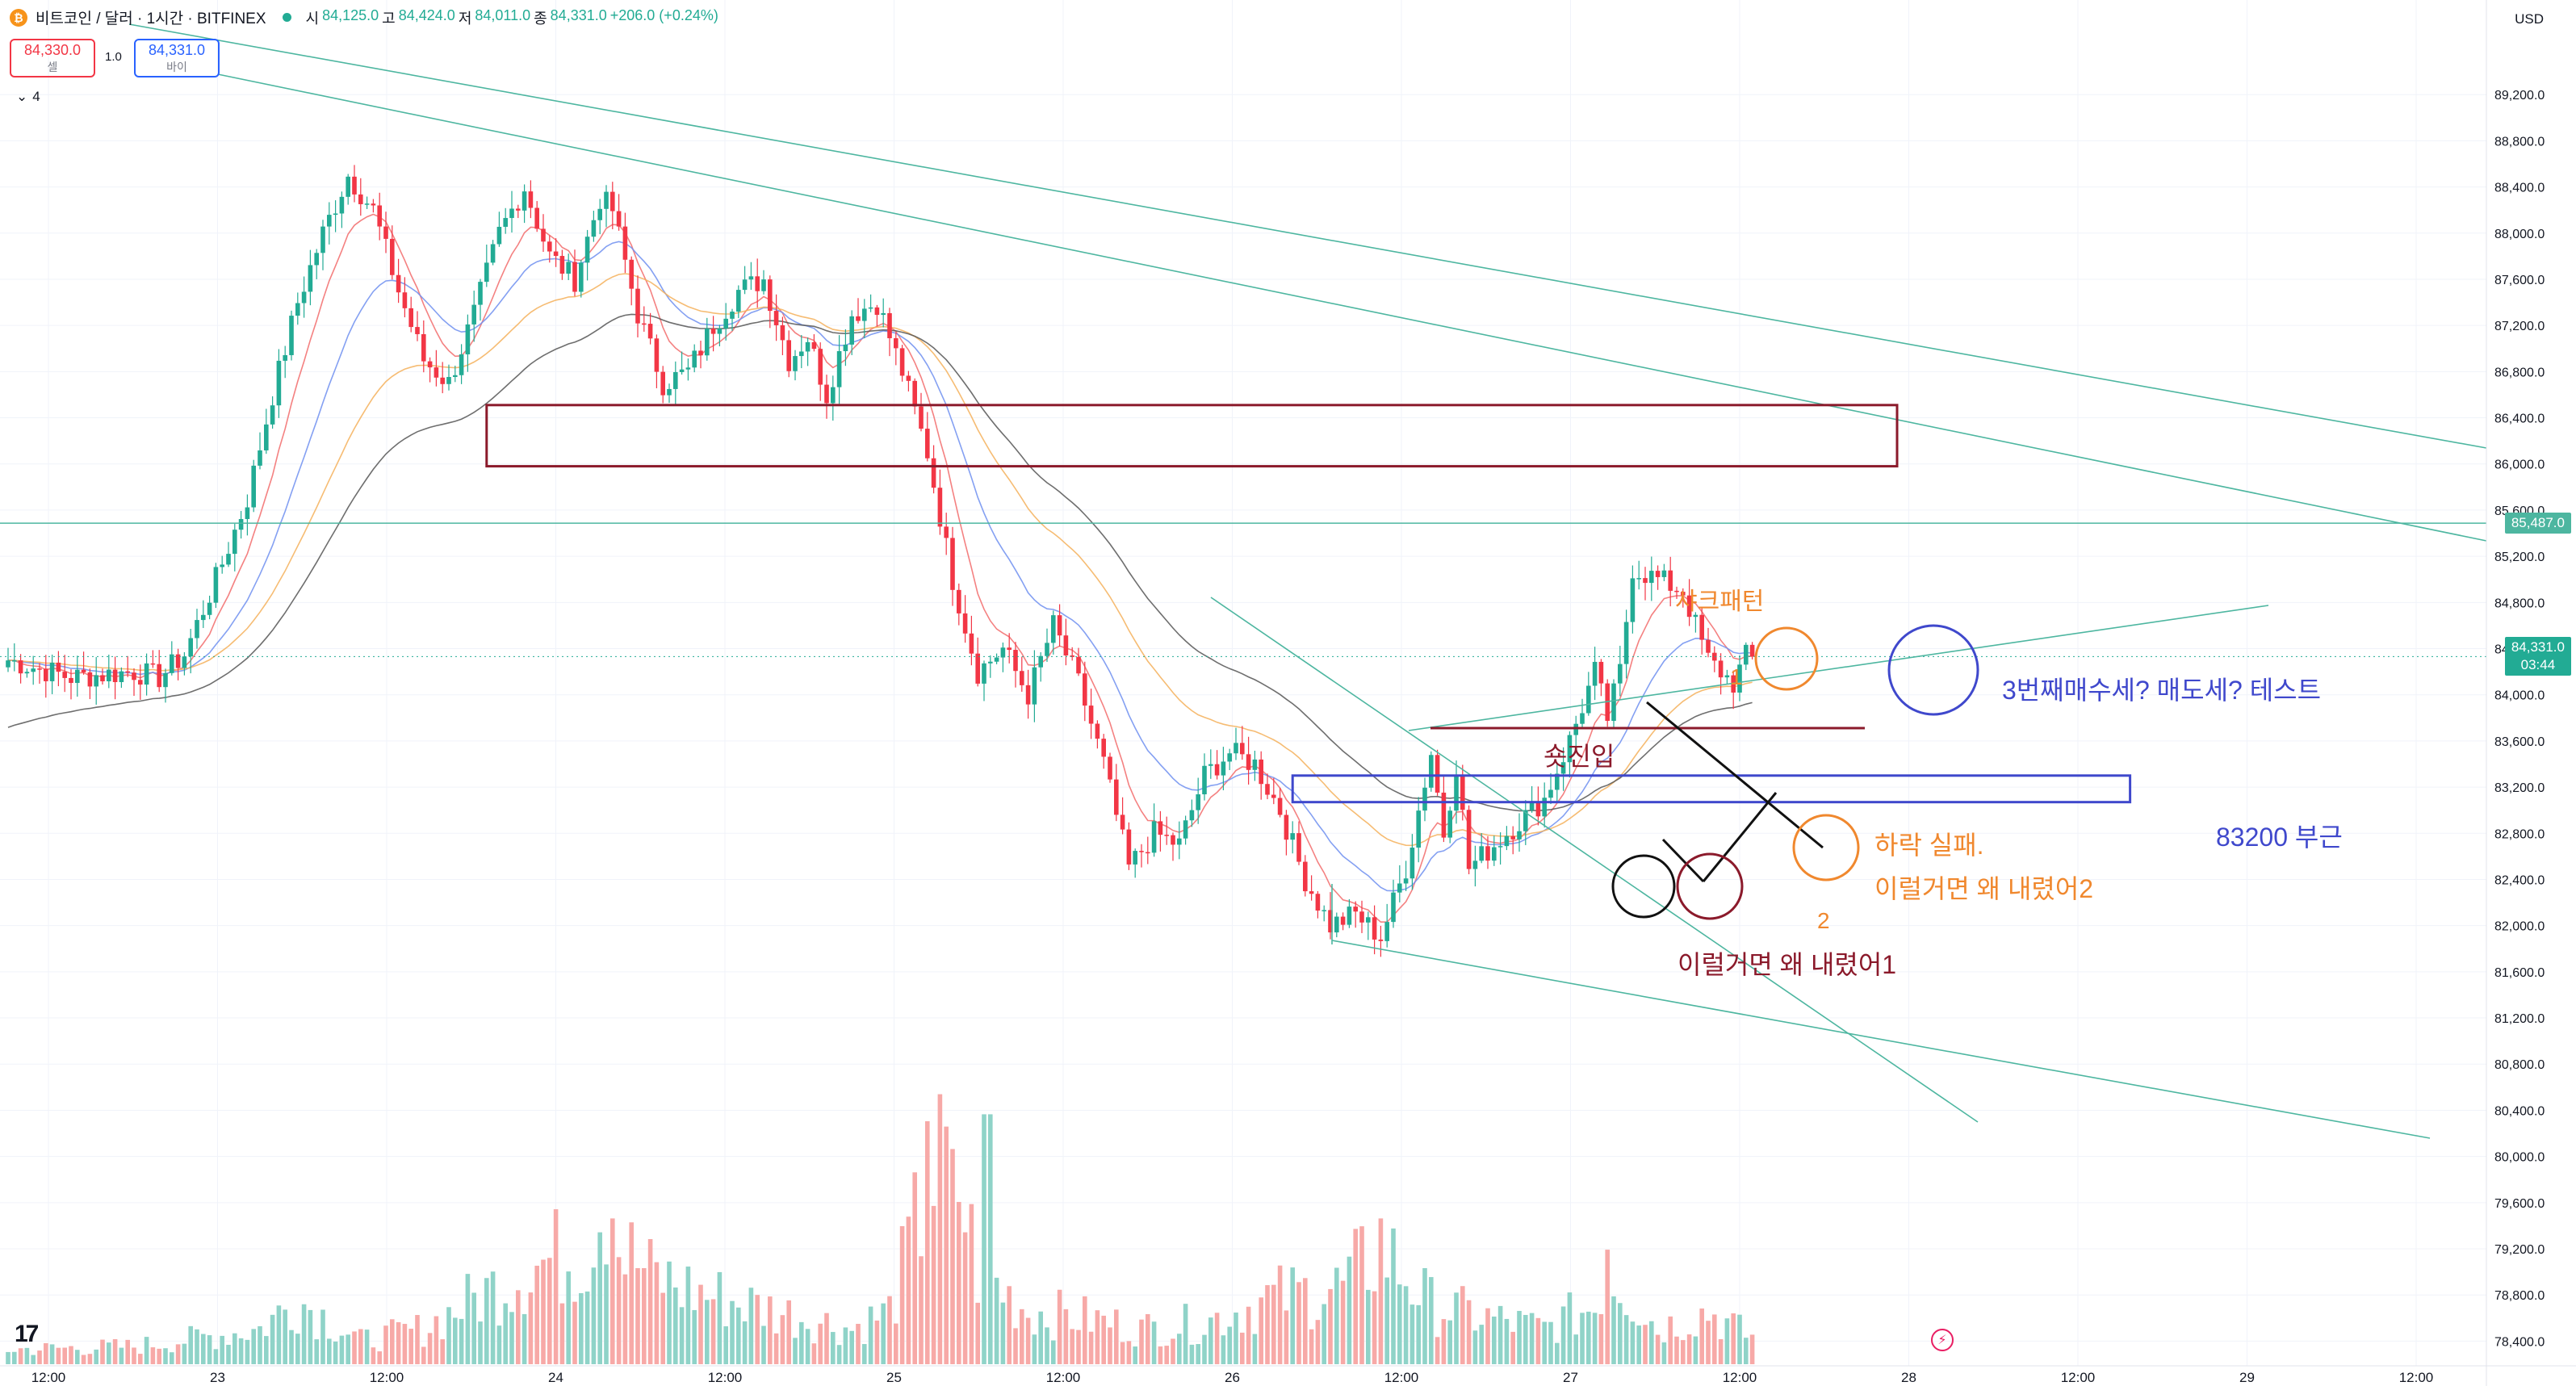  I want to click on trend-line, so click(1839, 668).